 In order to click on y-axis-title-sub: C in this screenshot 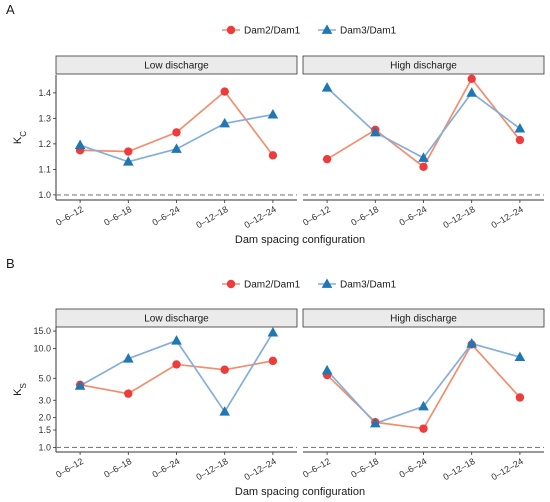, I will do `click(23, 134)`.